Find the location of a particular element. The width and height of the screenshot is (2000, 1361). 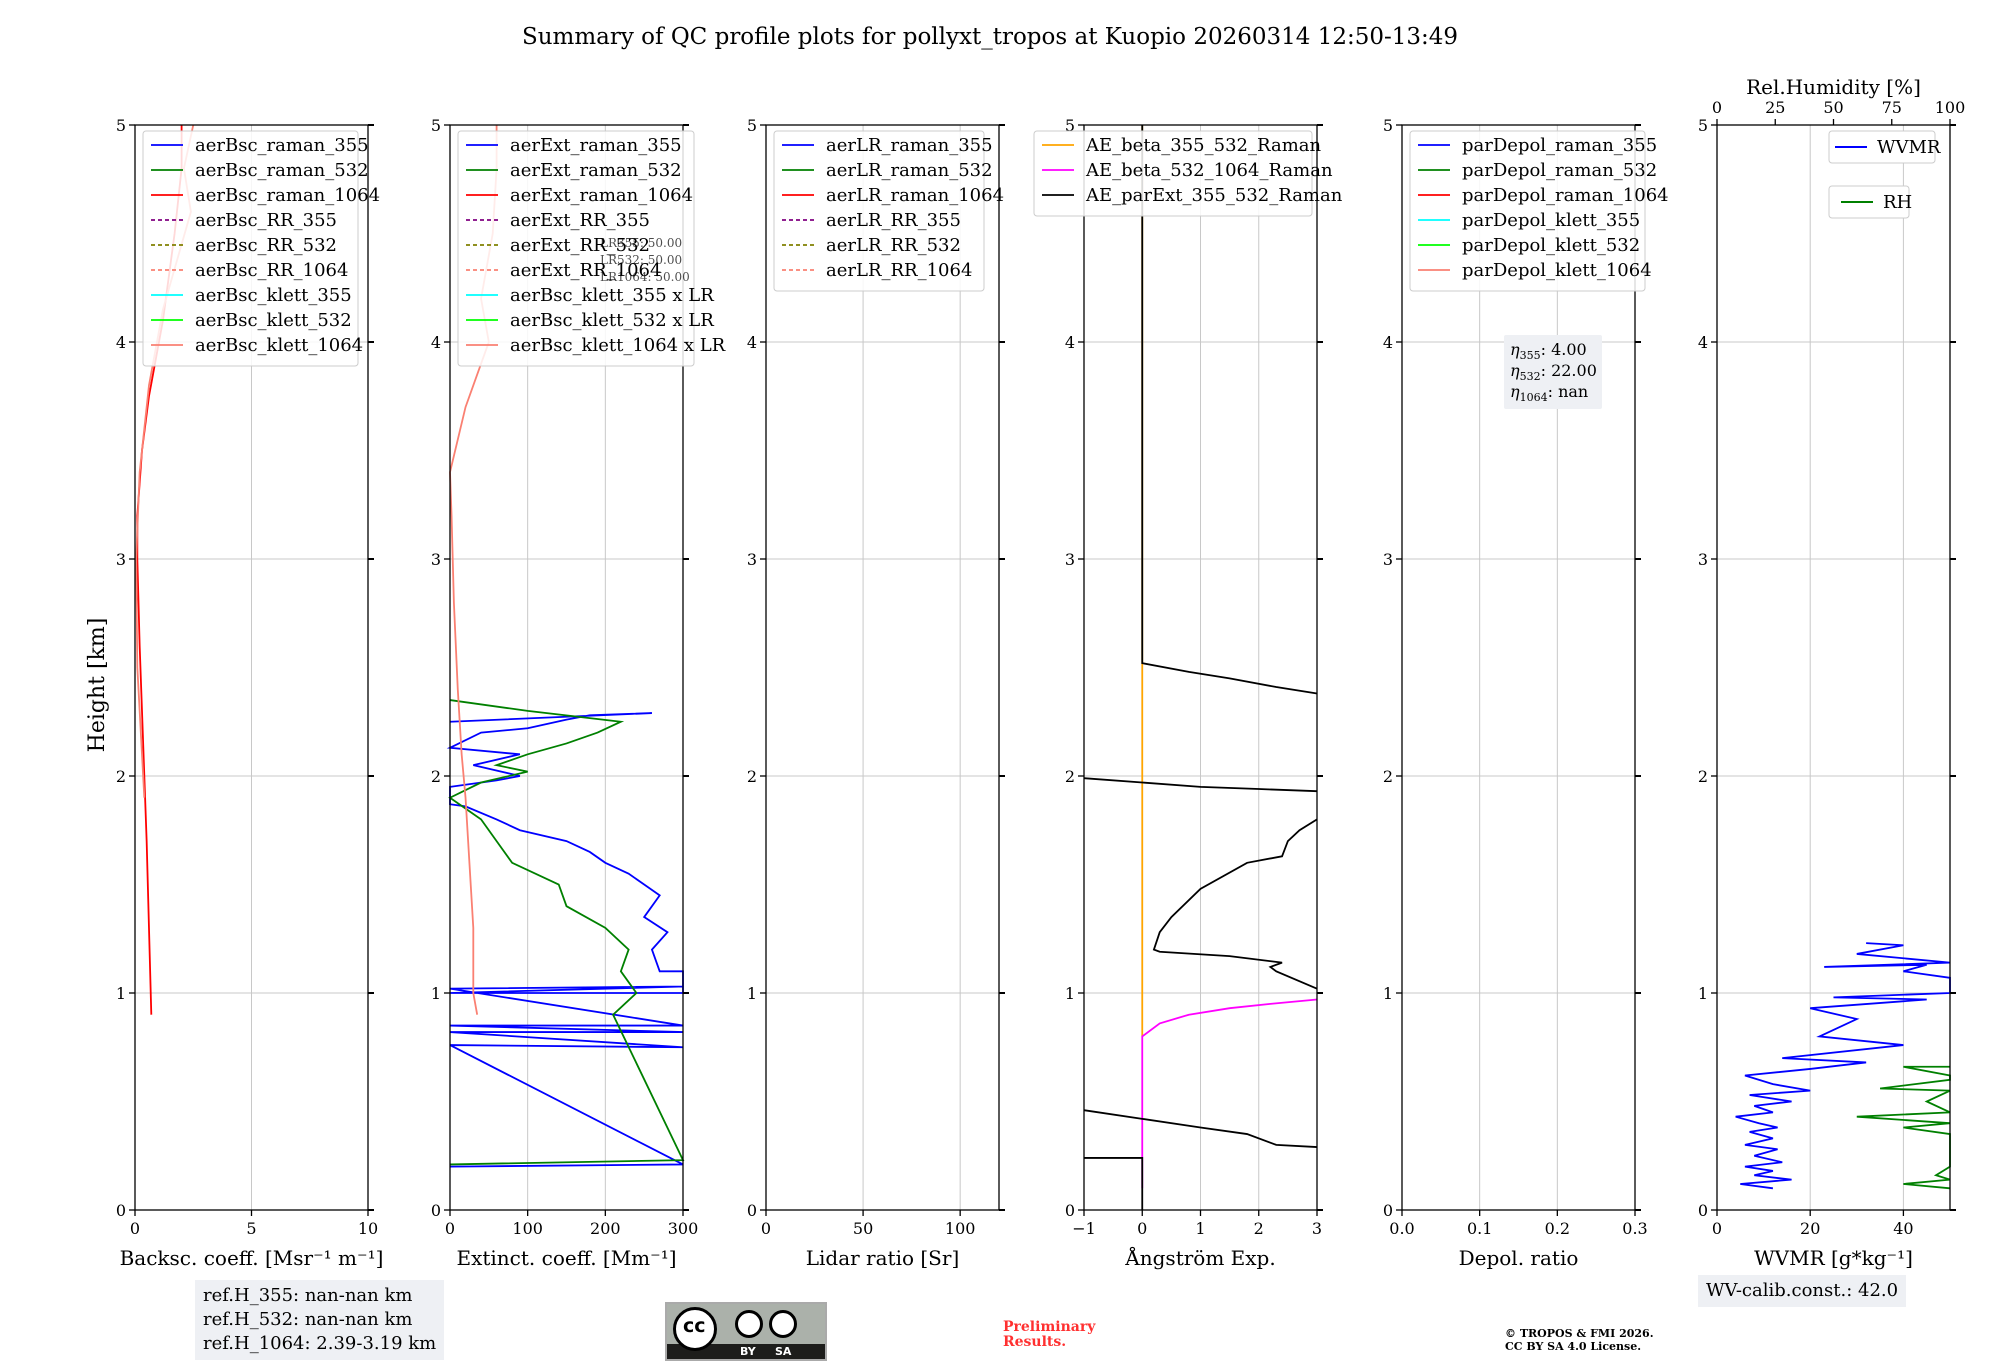

x-tick-label: 100 is located at coordinates (527, 1228).